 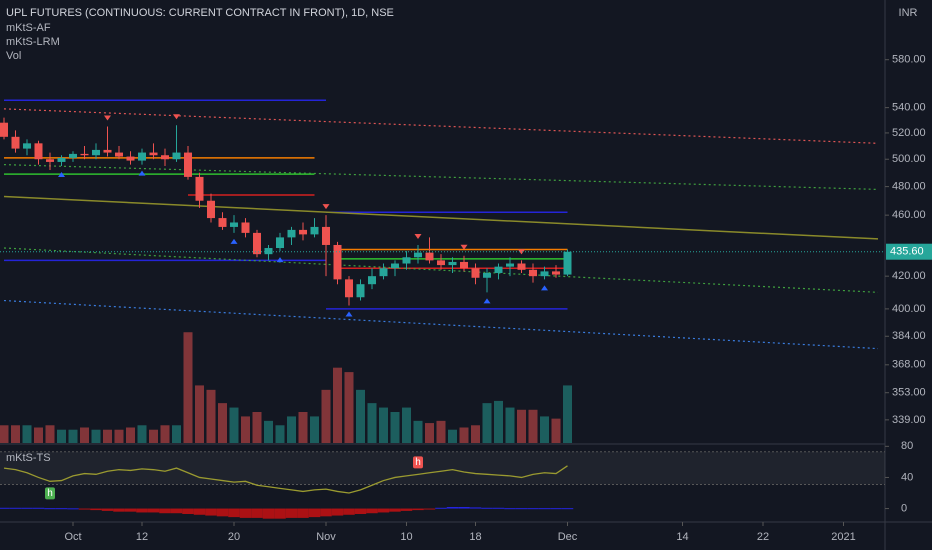 What do you see at coordinates (406, 537) in the screenshot?
I see `x-tick-label: 10` at bounding box center [406, 537].